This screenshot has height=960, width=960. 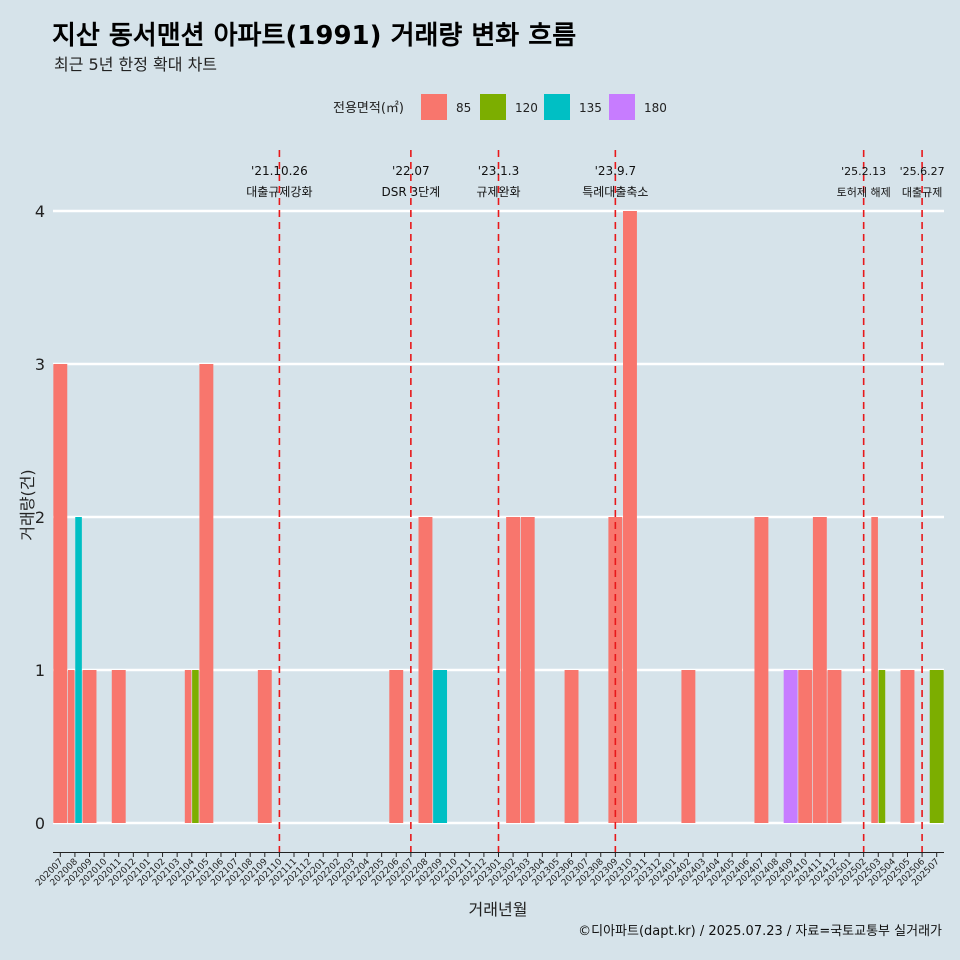 I want to click on legend-label-120: 120, so click(x=526, y=108).